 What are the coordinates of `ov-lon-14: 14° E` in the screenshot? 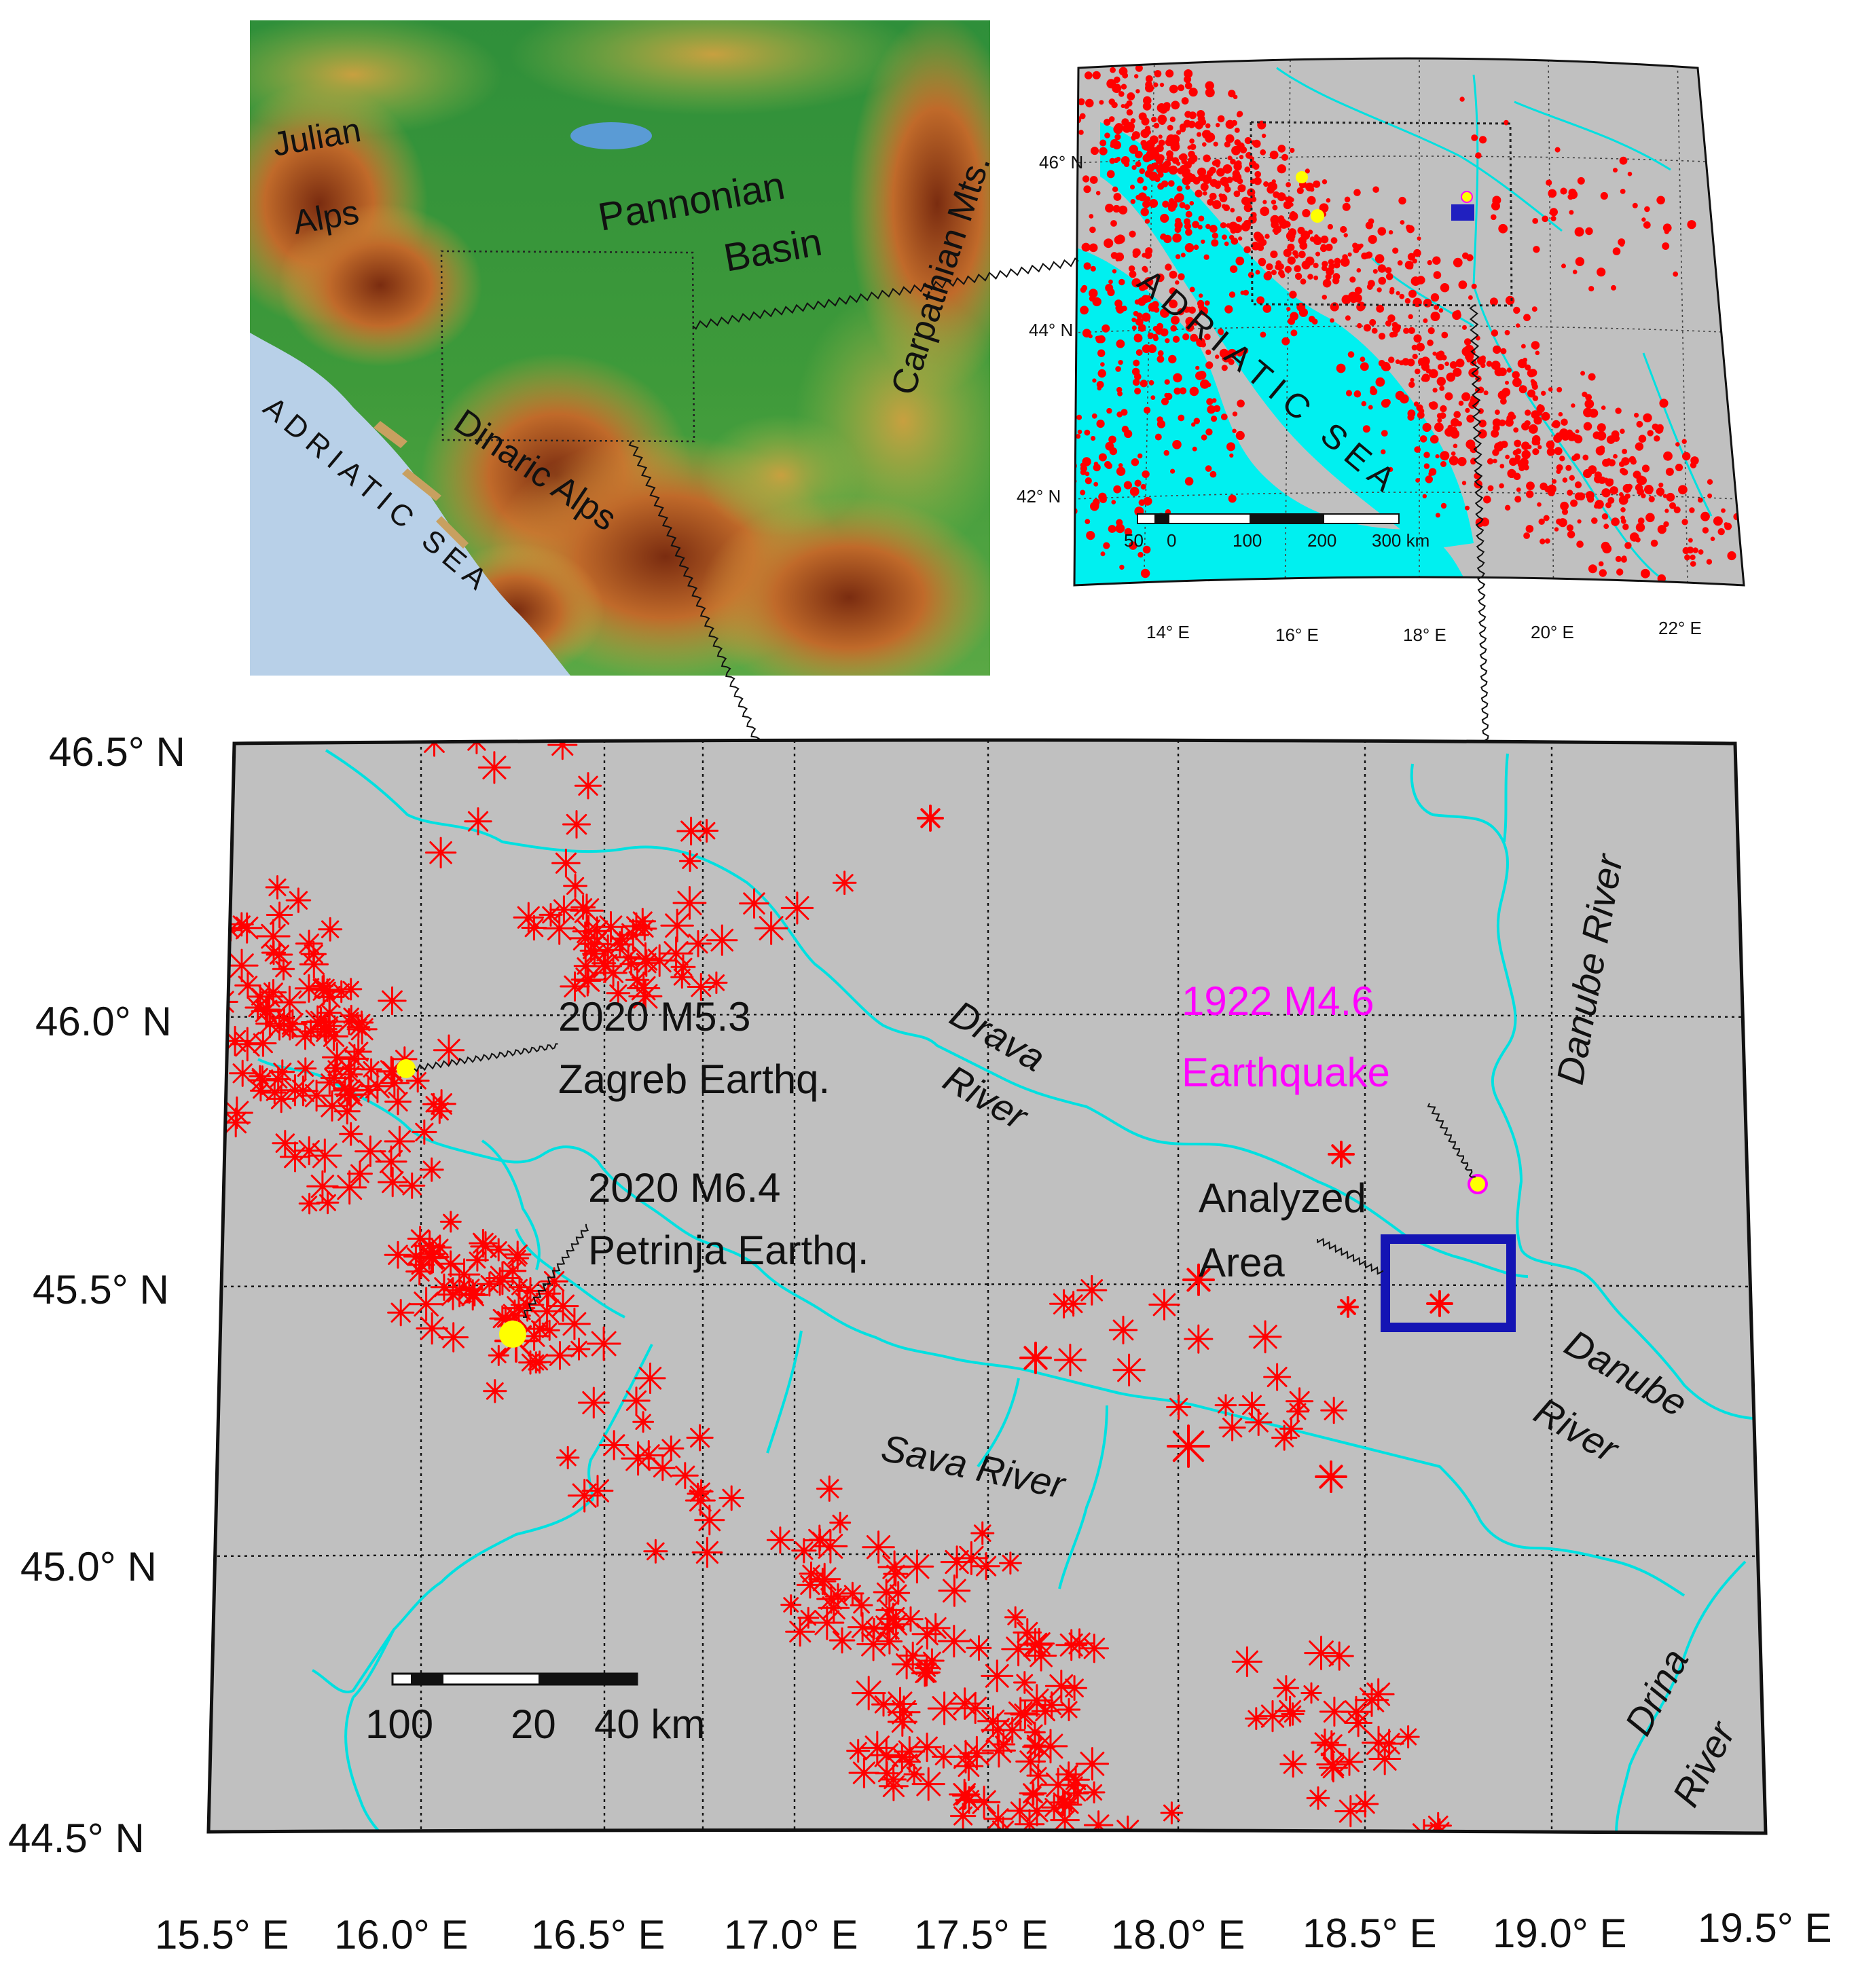 It's located at (1168, 632).